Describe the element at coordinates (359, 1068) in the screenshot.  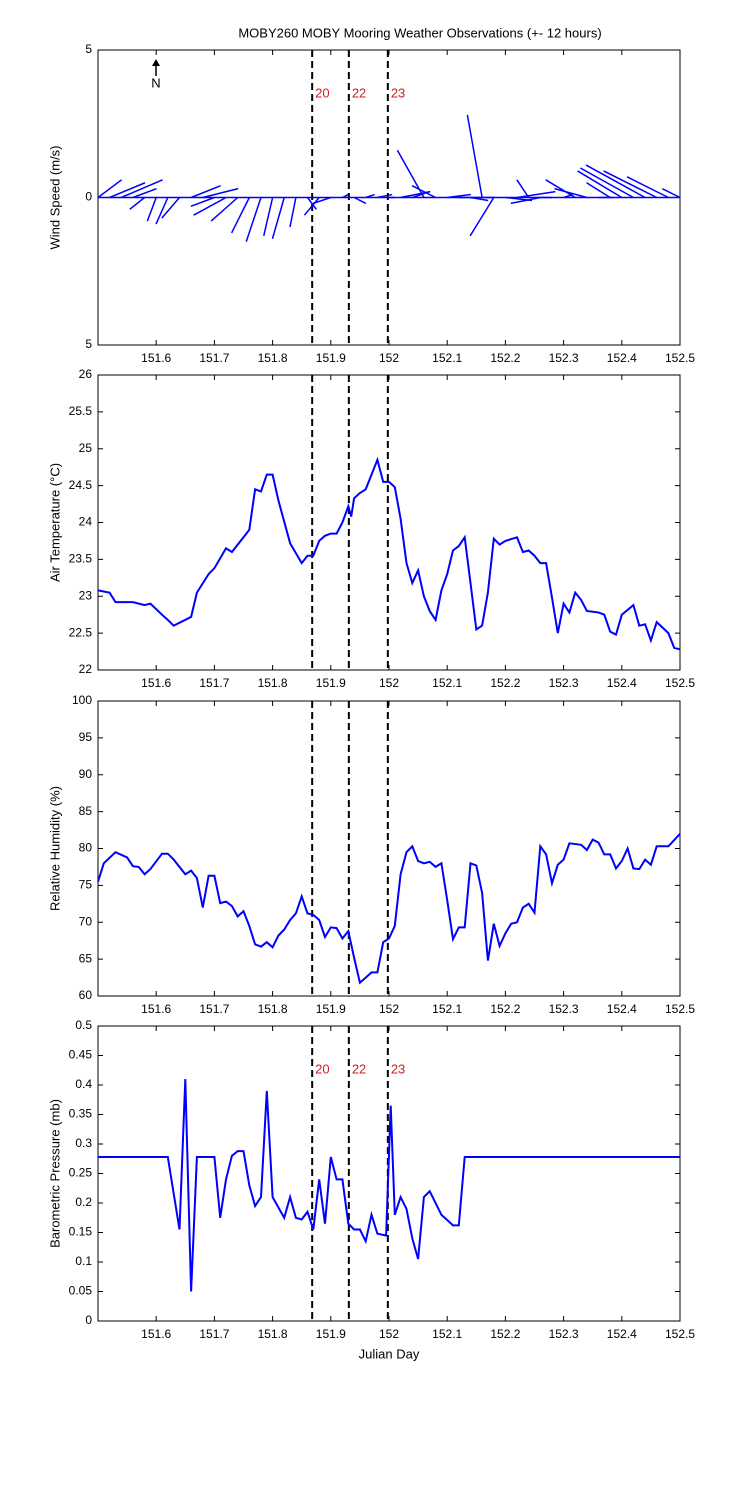
I see `event-label: 22` at that location.